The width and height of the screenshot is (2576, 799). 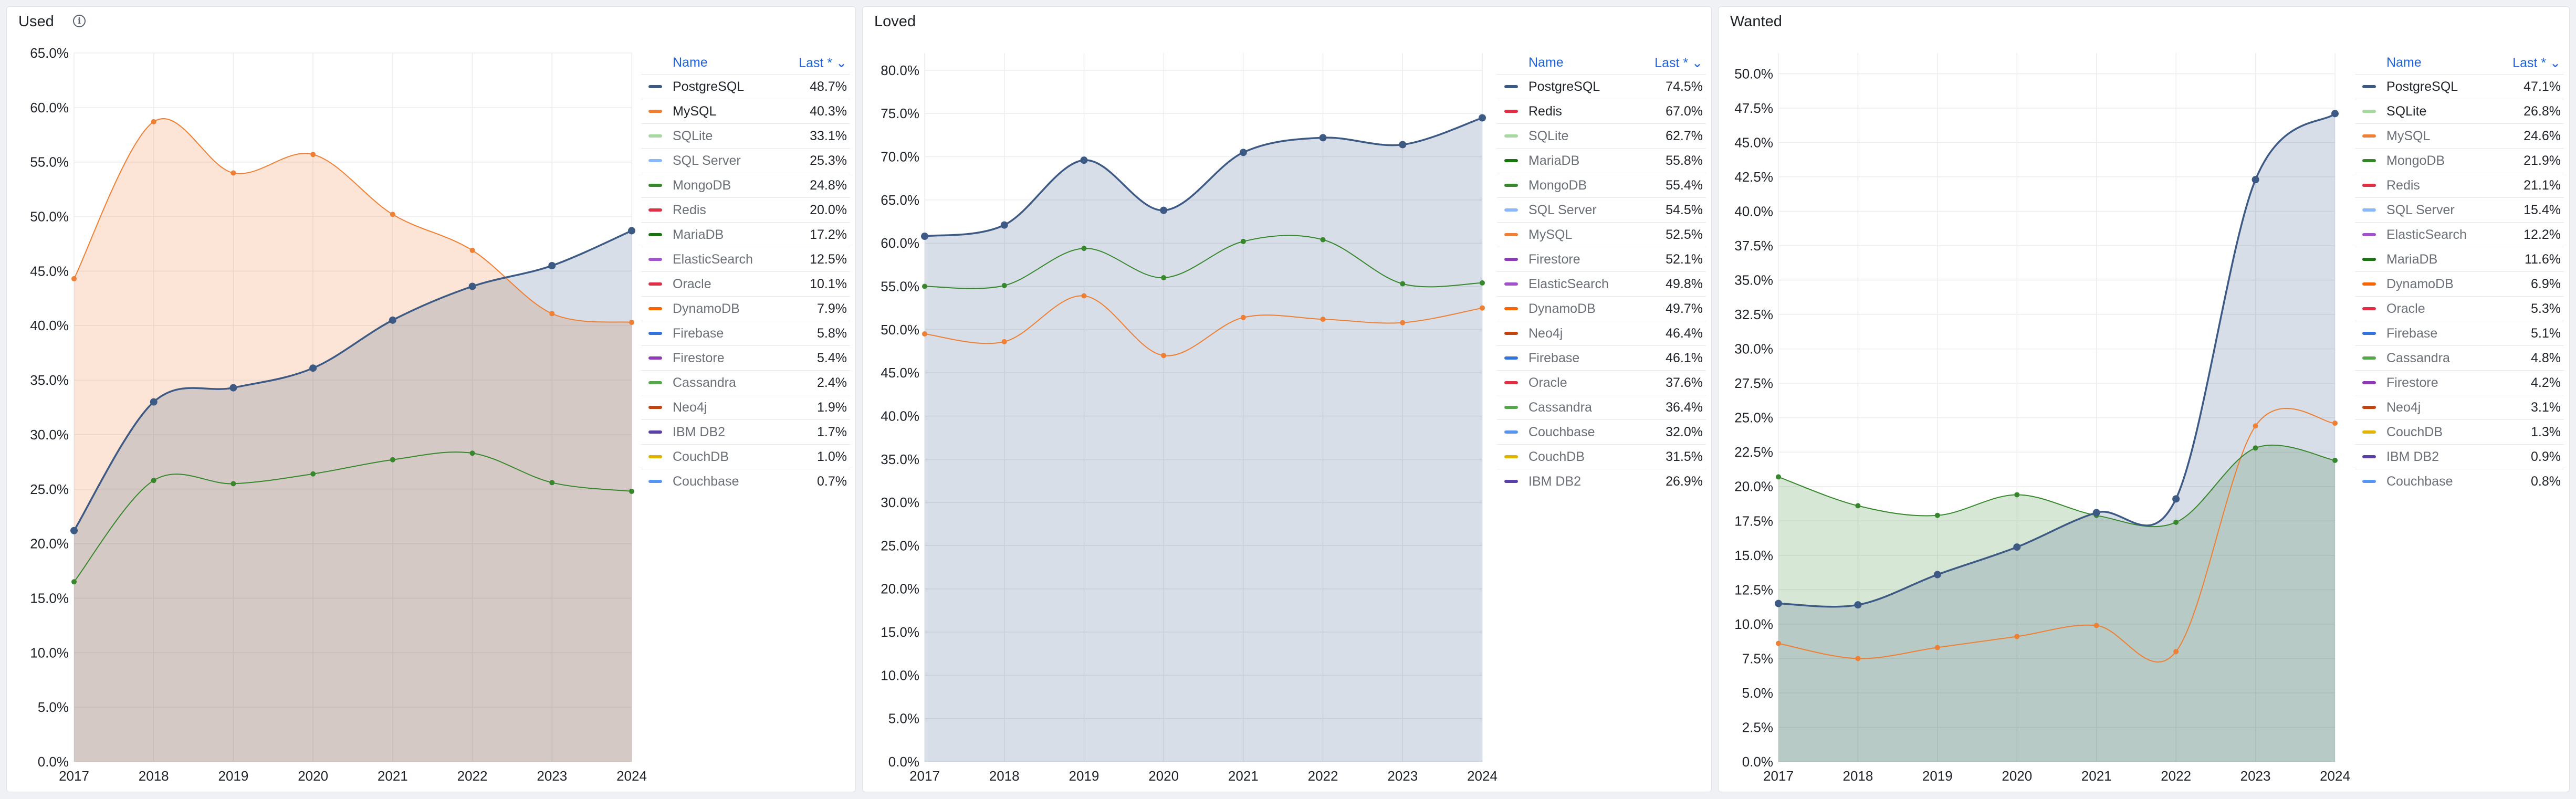 What do you see at coordinates (1602, 259) in the screenshot?
I see `legend-item: Firestore 52.1%` at bounding box center [1602, 259].